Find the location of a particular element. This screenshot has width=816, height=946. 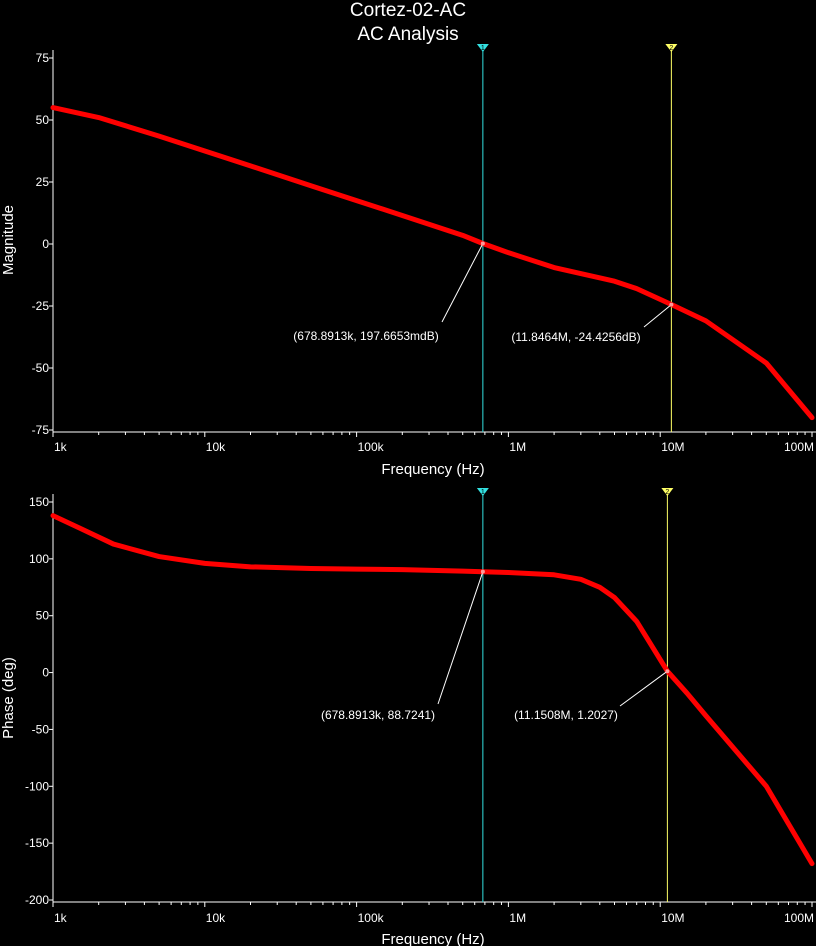

phase-y-tick-label: -150 is located at coordinates (37, 843).